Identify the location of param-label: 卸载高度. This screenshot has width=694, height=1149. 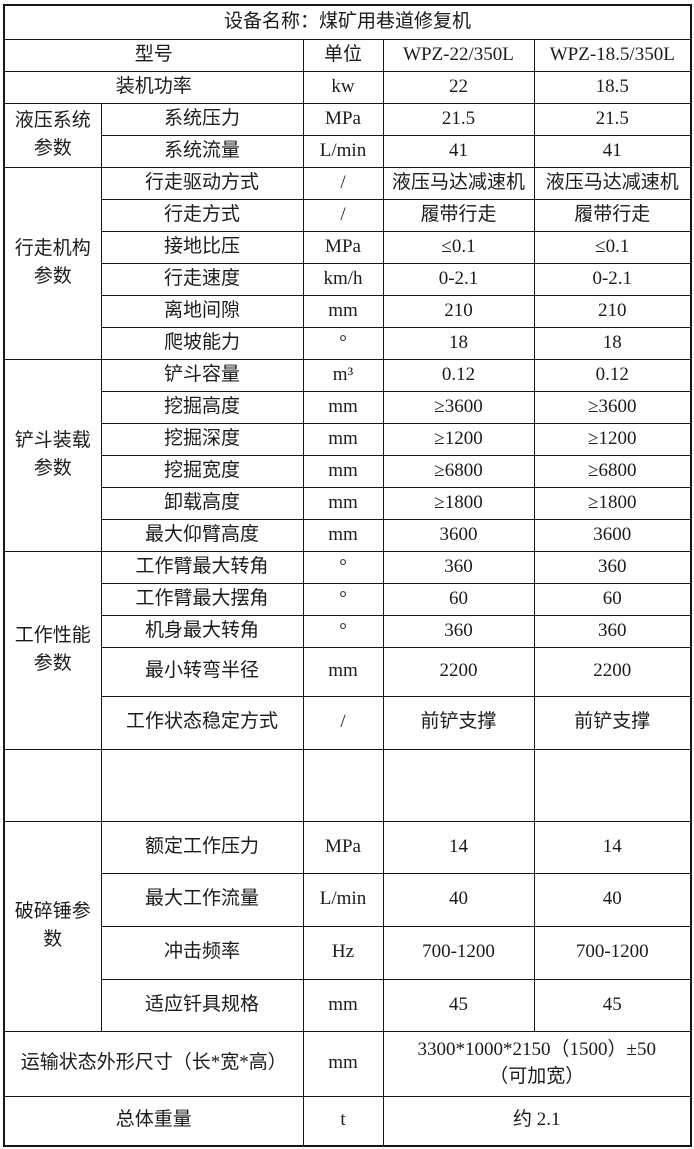
(202, 503).